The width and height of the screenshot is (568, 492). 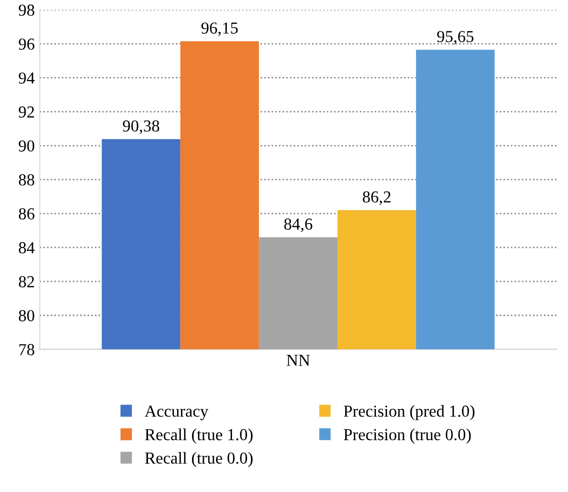 I want to click on data-label: 86,2, so click(x=376, y=198).